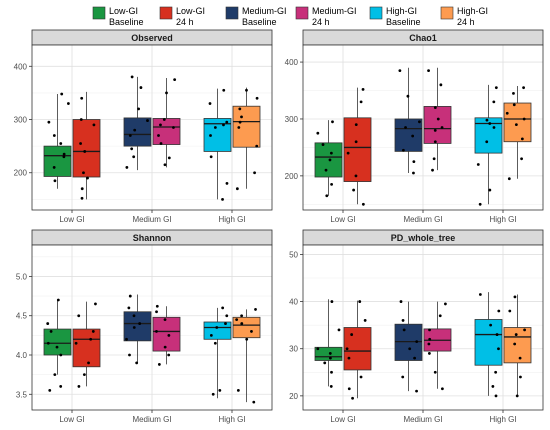  What do you see at coordinates (22, 316) in the screenshot?
I see `y-tick-label: 4.5` at bounding box center [22, 316].